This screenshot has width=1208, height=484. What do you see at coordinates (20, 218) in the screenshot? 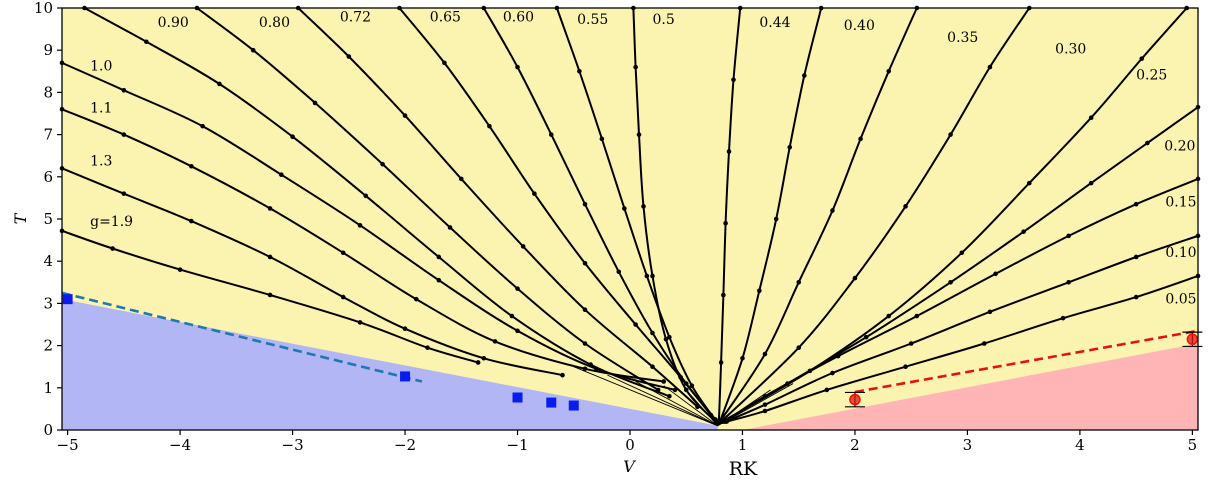
I see `y-axis-label: T` at bounding box center [20, 218].